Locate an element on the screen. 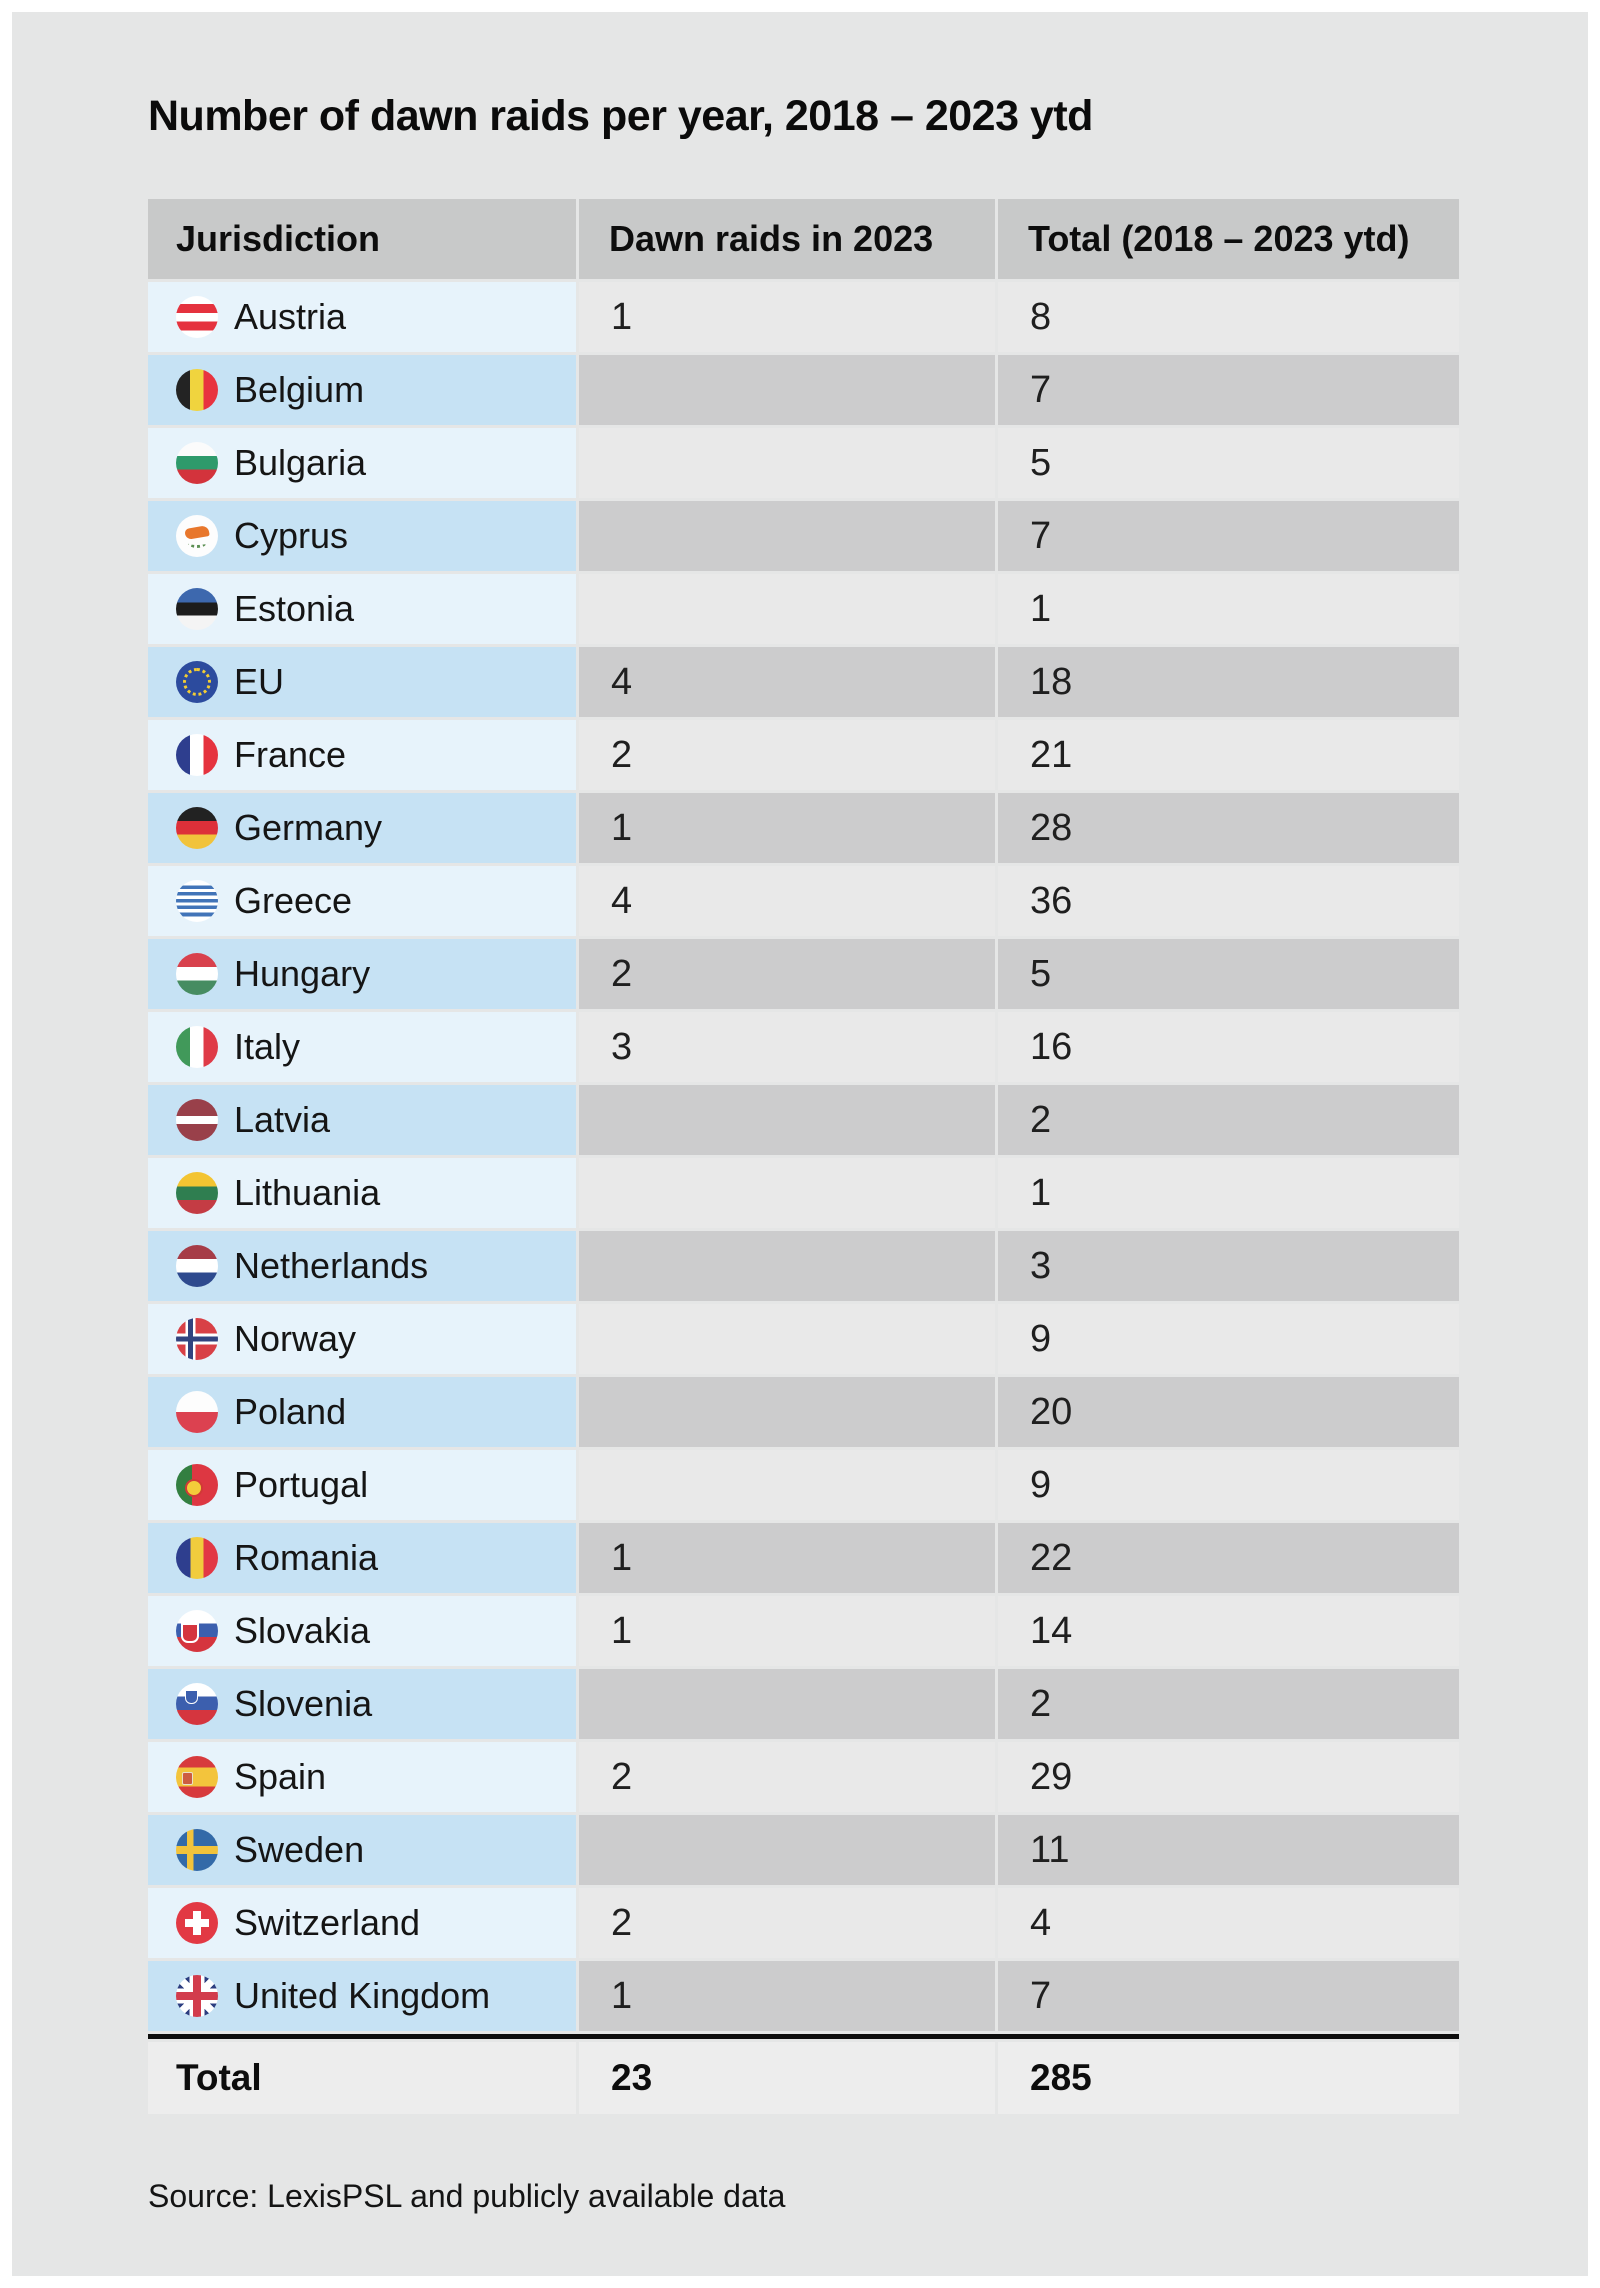 This screenshot has height=2288, width=1600. country-label: Germany is located at coordinates (308, 827).